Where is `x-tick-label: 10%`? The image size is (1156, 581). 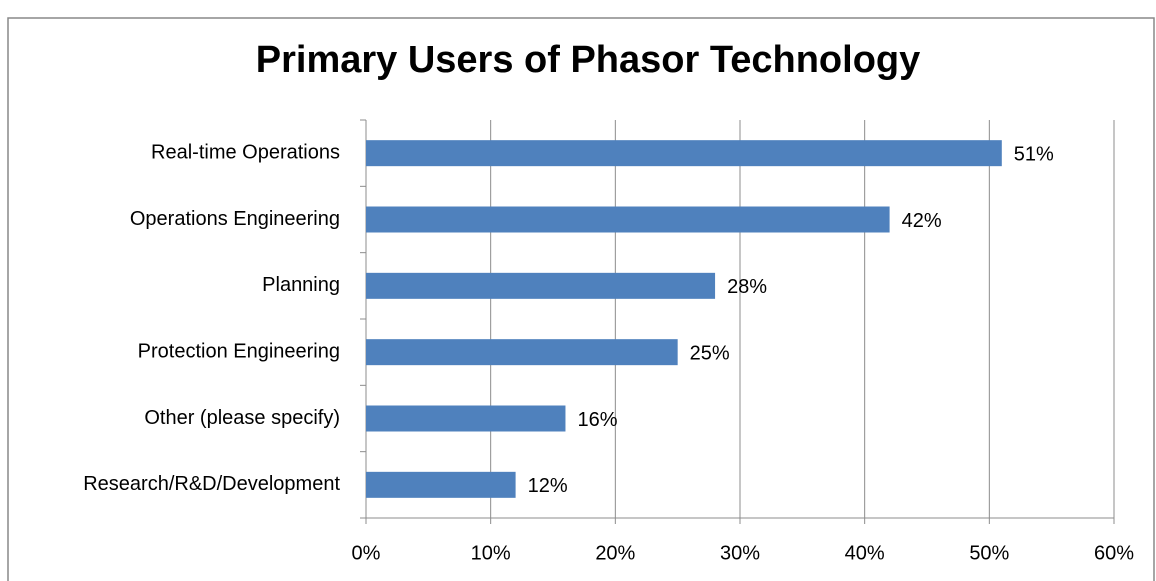
x-tick-label: 10% is located at coordinates (491, 553).